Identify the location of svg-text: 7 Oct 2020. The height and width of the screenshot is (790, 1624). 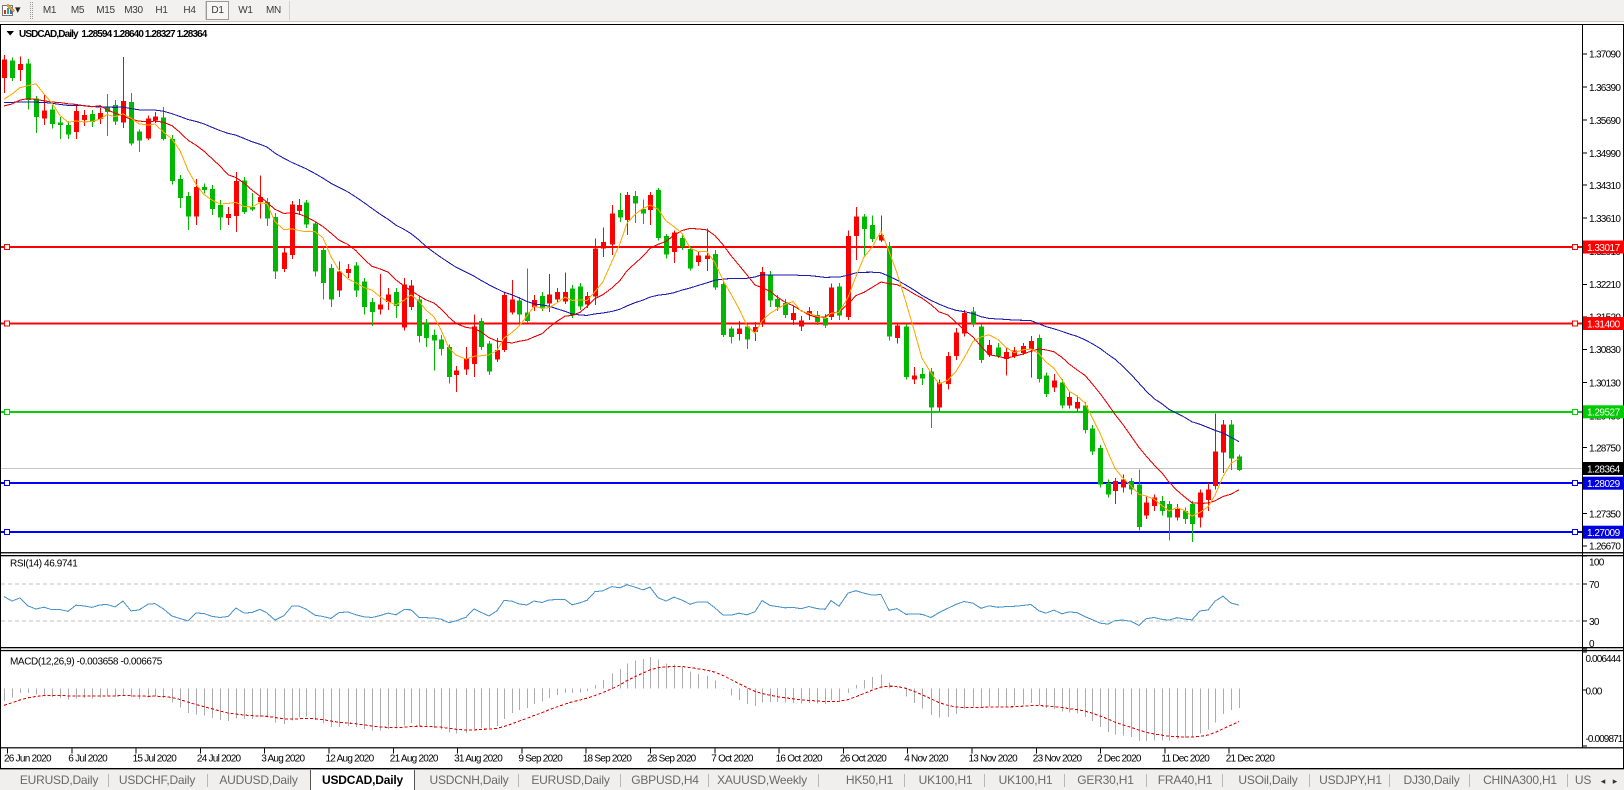
(732, 759).